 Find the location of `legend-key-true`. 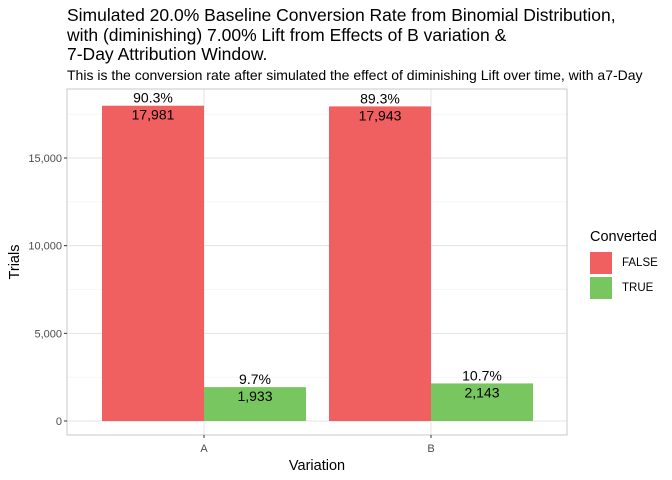

legend-key-true is located at coordinates (601, 288).